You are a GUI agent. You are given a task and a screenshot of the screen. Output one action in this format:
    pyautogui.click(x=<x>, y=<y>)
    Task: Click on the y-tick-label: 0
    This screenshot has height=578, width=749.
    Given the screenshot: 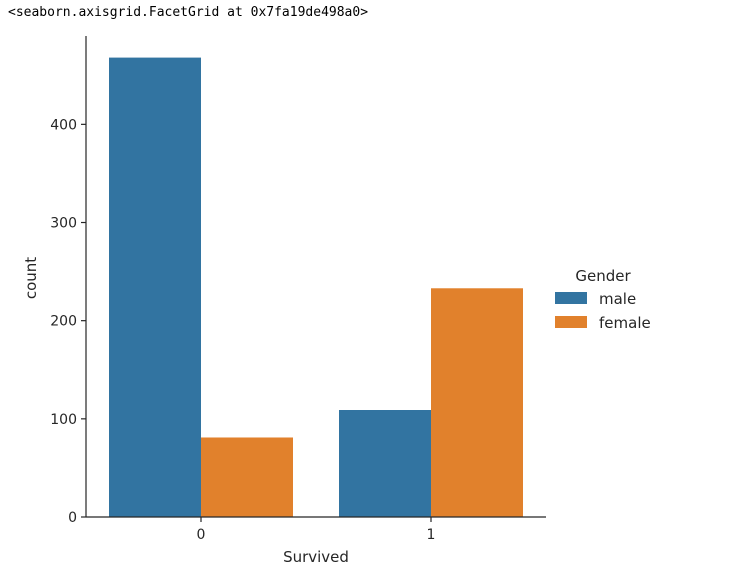 What is the action you would take?
    pyautogui.click(x=72, y=518)
    